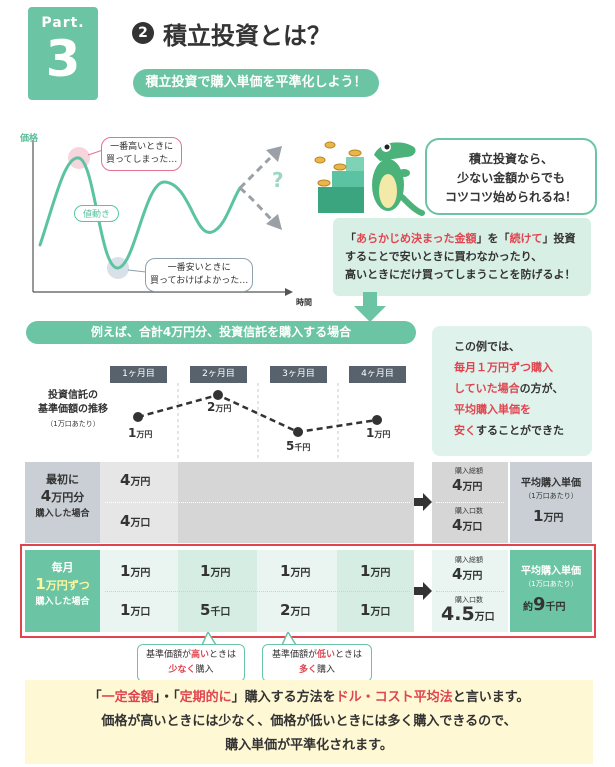  I want to click on bottom-line-2: 価格が高いときには少なく、価格が低いときには多く購入できるので、, so click(309, 721).